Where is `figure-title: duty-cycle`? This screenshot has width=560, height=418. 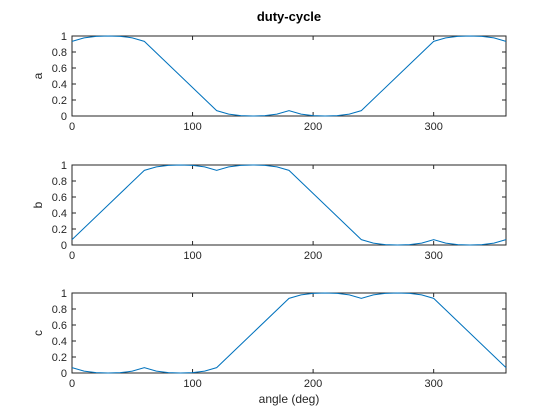
figure-title: duty-cycle is located at coordinates (289, 16).